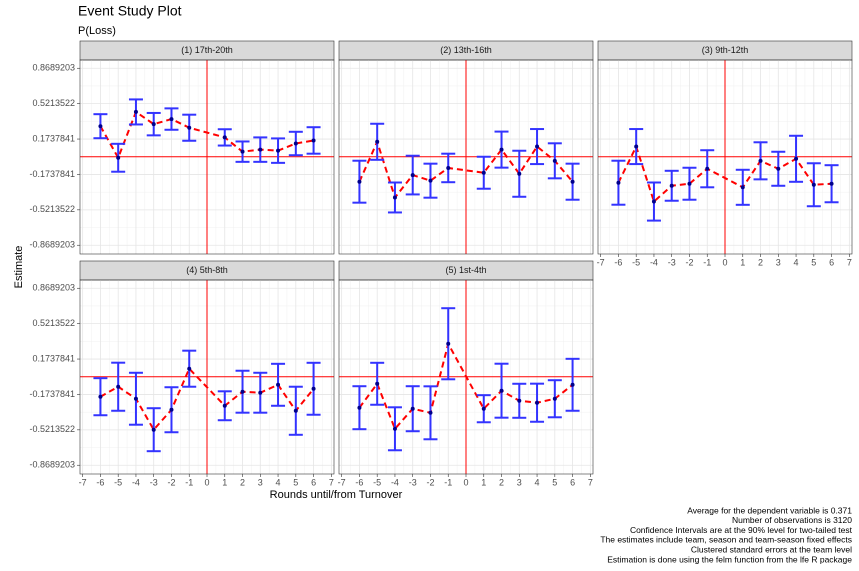  What do you see at coordinates (207, 50) in the screenshot?
I see `strip-label: (1) 17th-20th` at bounding box center [207, 50].